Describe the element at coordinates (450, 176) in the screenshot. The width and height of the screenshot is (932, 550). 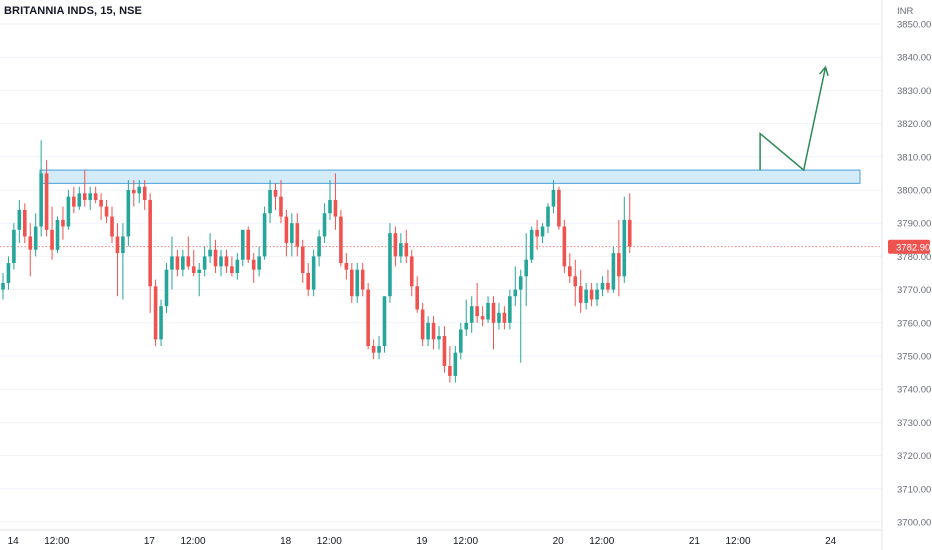
I see `resistance-zone` at that location.